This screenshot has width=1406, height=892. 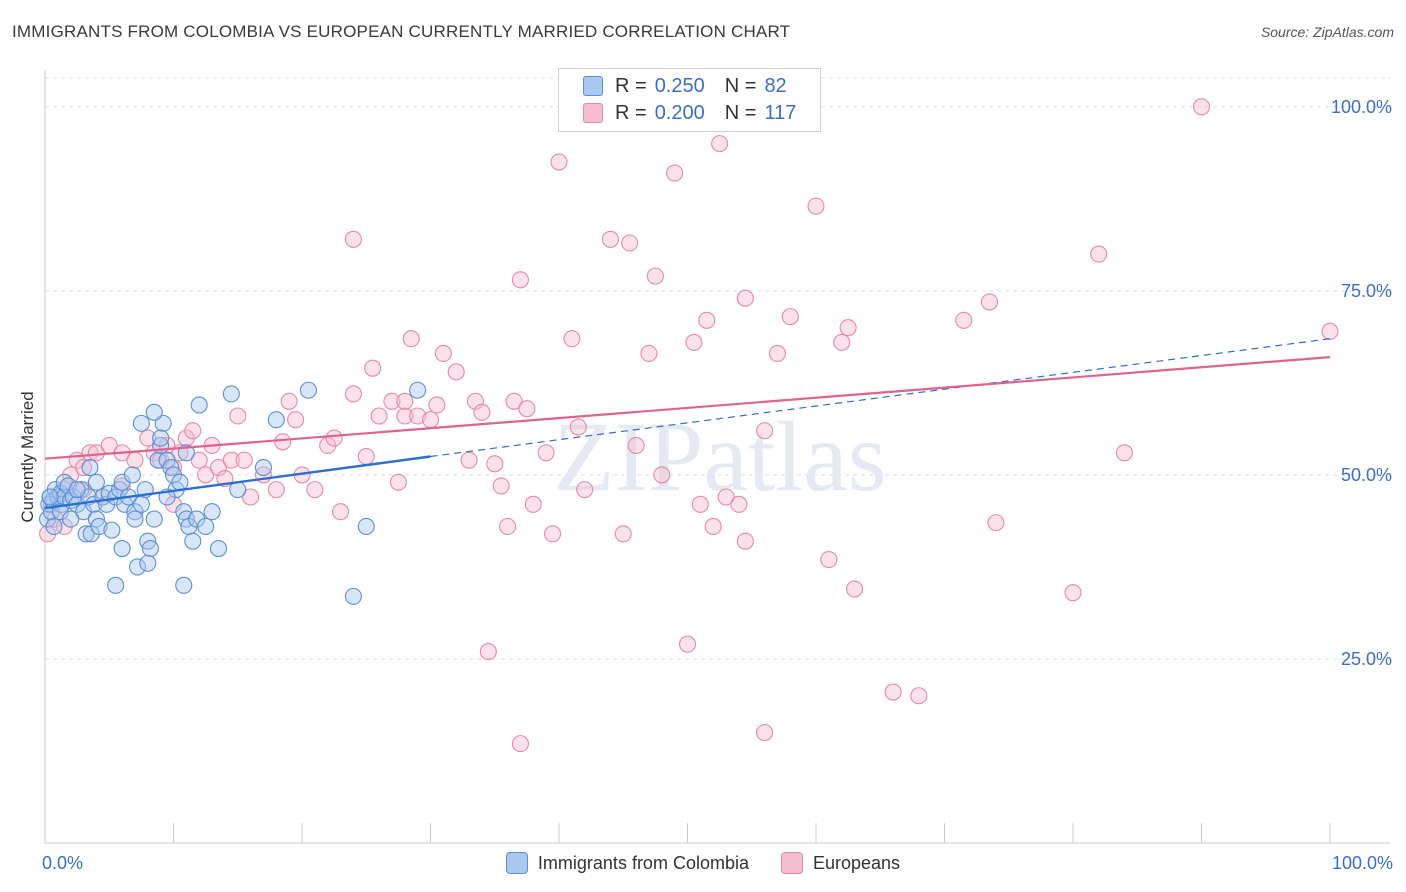 What do you see at coordinates (62, 863) in the screenshot?
I see `x-tick-label: 0.0%` at bounding box center [62, 863].